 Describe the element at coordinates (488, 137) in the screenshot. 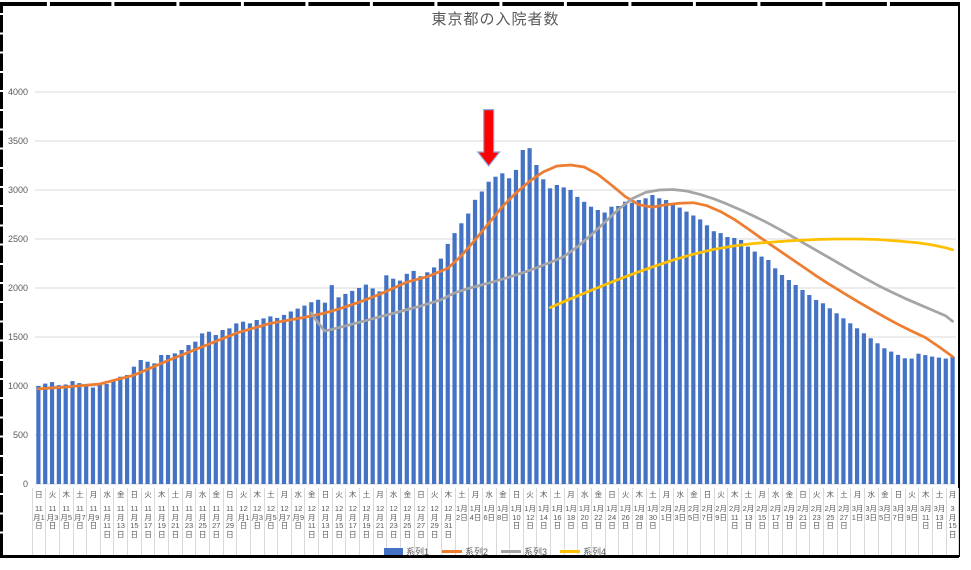

I see `down-arrow-annotation-icon` at that location.